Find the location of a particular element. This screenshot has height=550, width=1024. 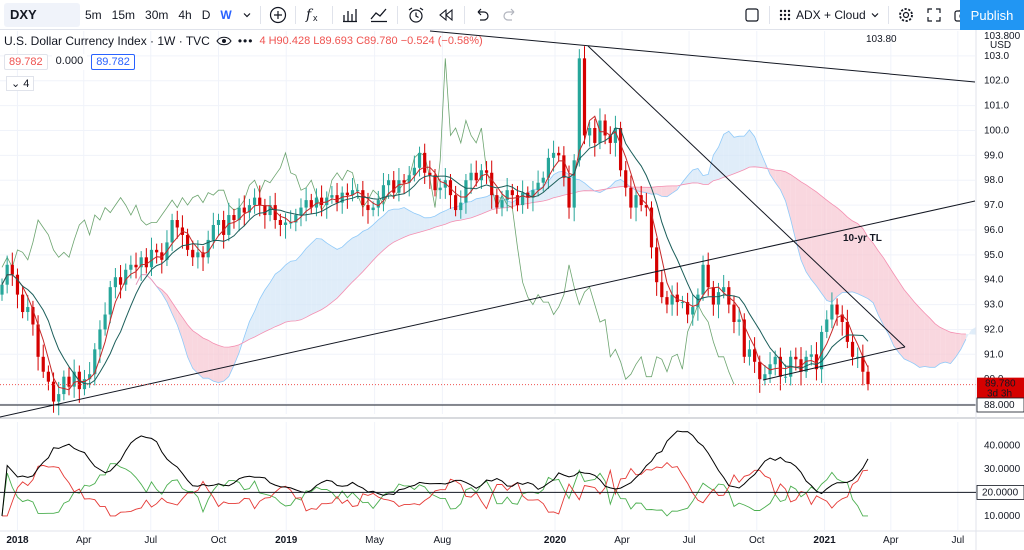

publish-button: Publish is located at coordinates (992, 15).